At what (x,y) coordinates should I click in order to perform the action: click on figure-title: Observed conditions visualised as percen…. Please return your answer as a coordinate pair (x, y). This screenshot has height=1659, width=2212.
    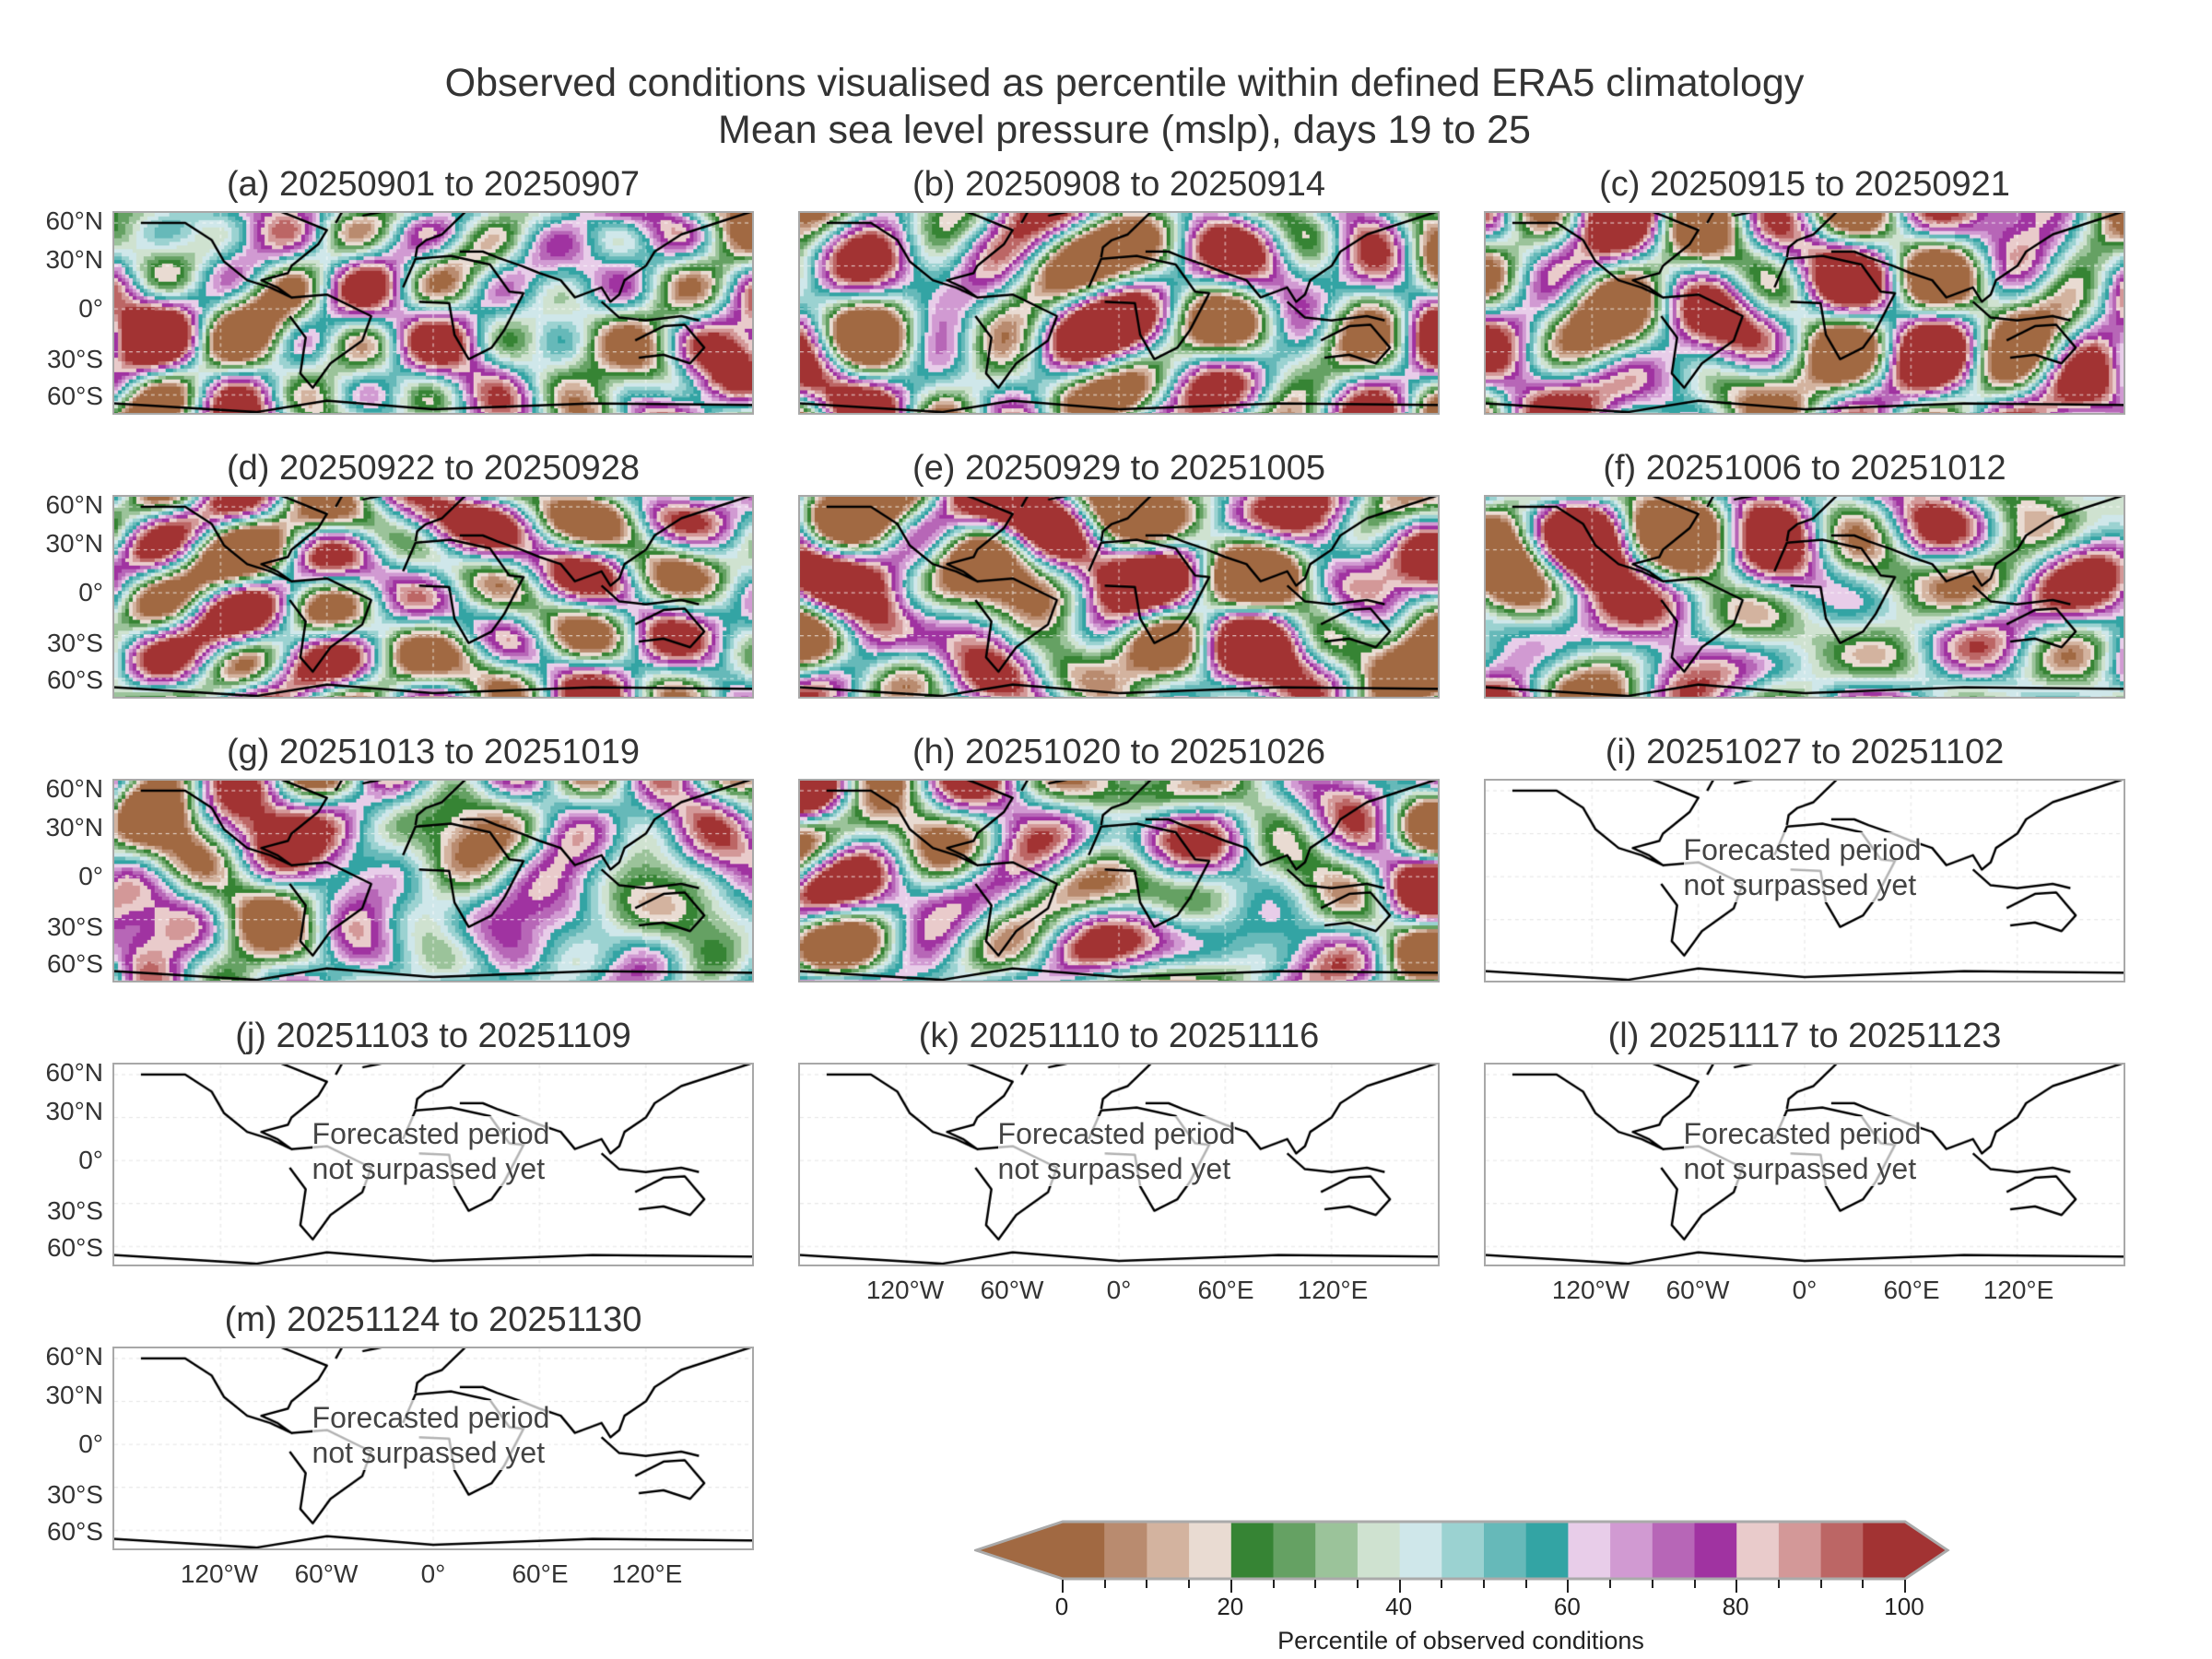
    Looking at the image, I should click on (1124, 83).